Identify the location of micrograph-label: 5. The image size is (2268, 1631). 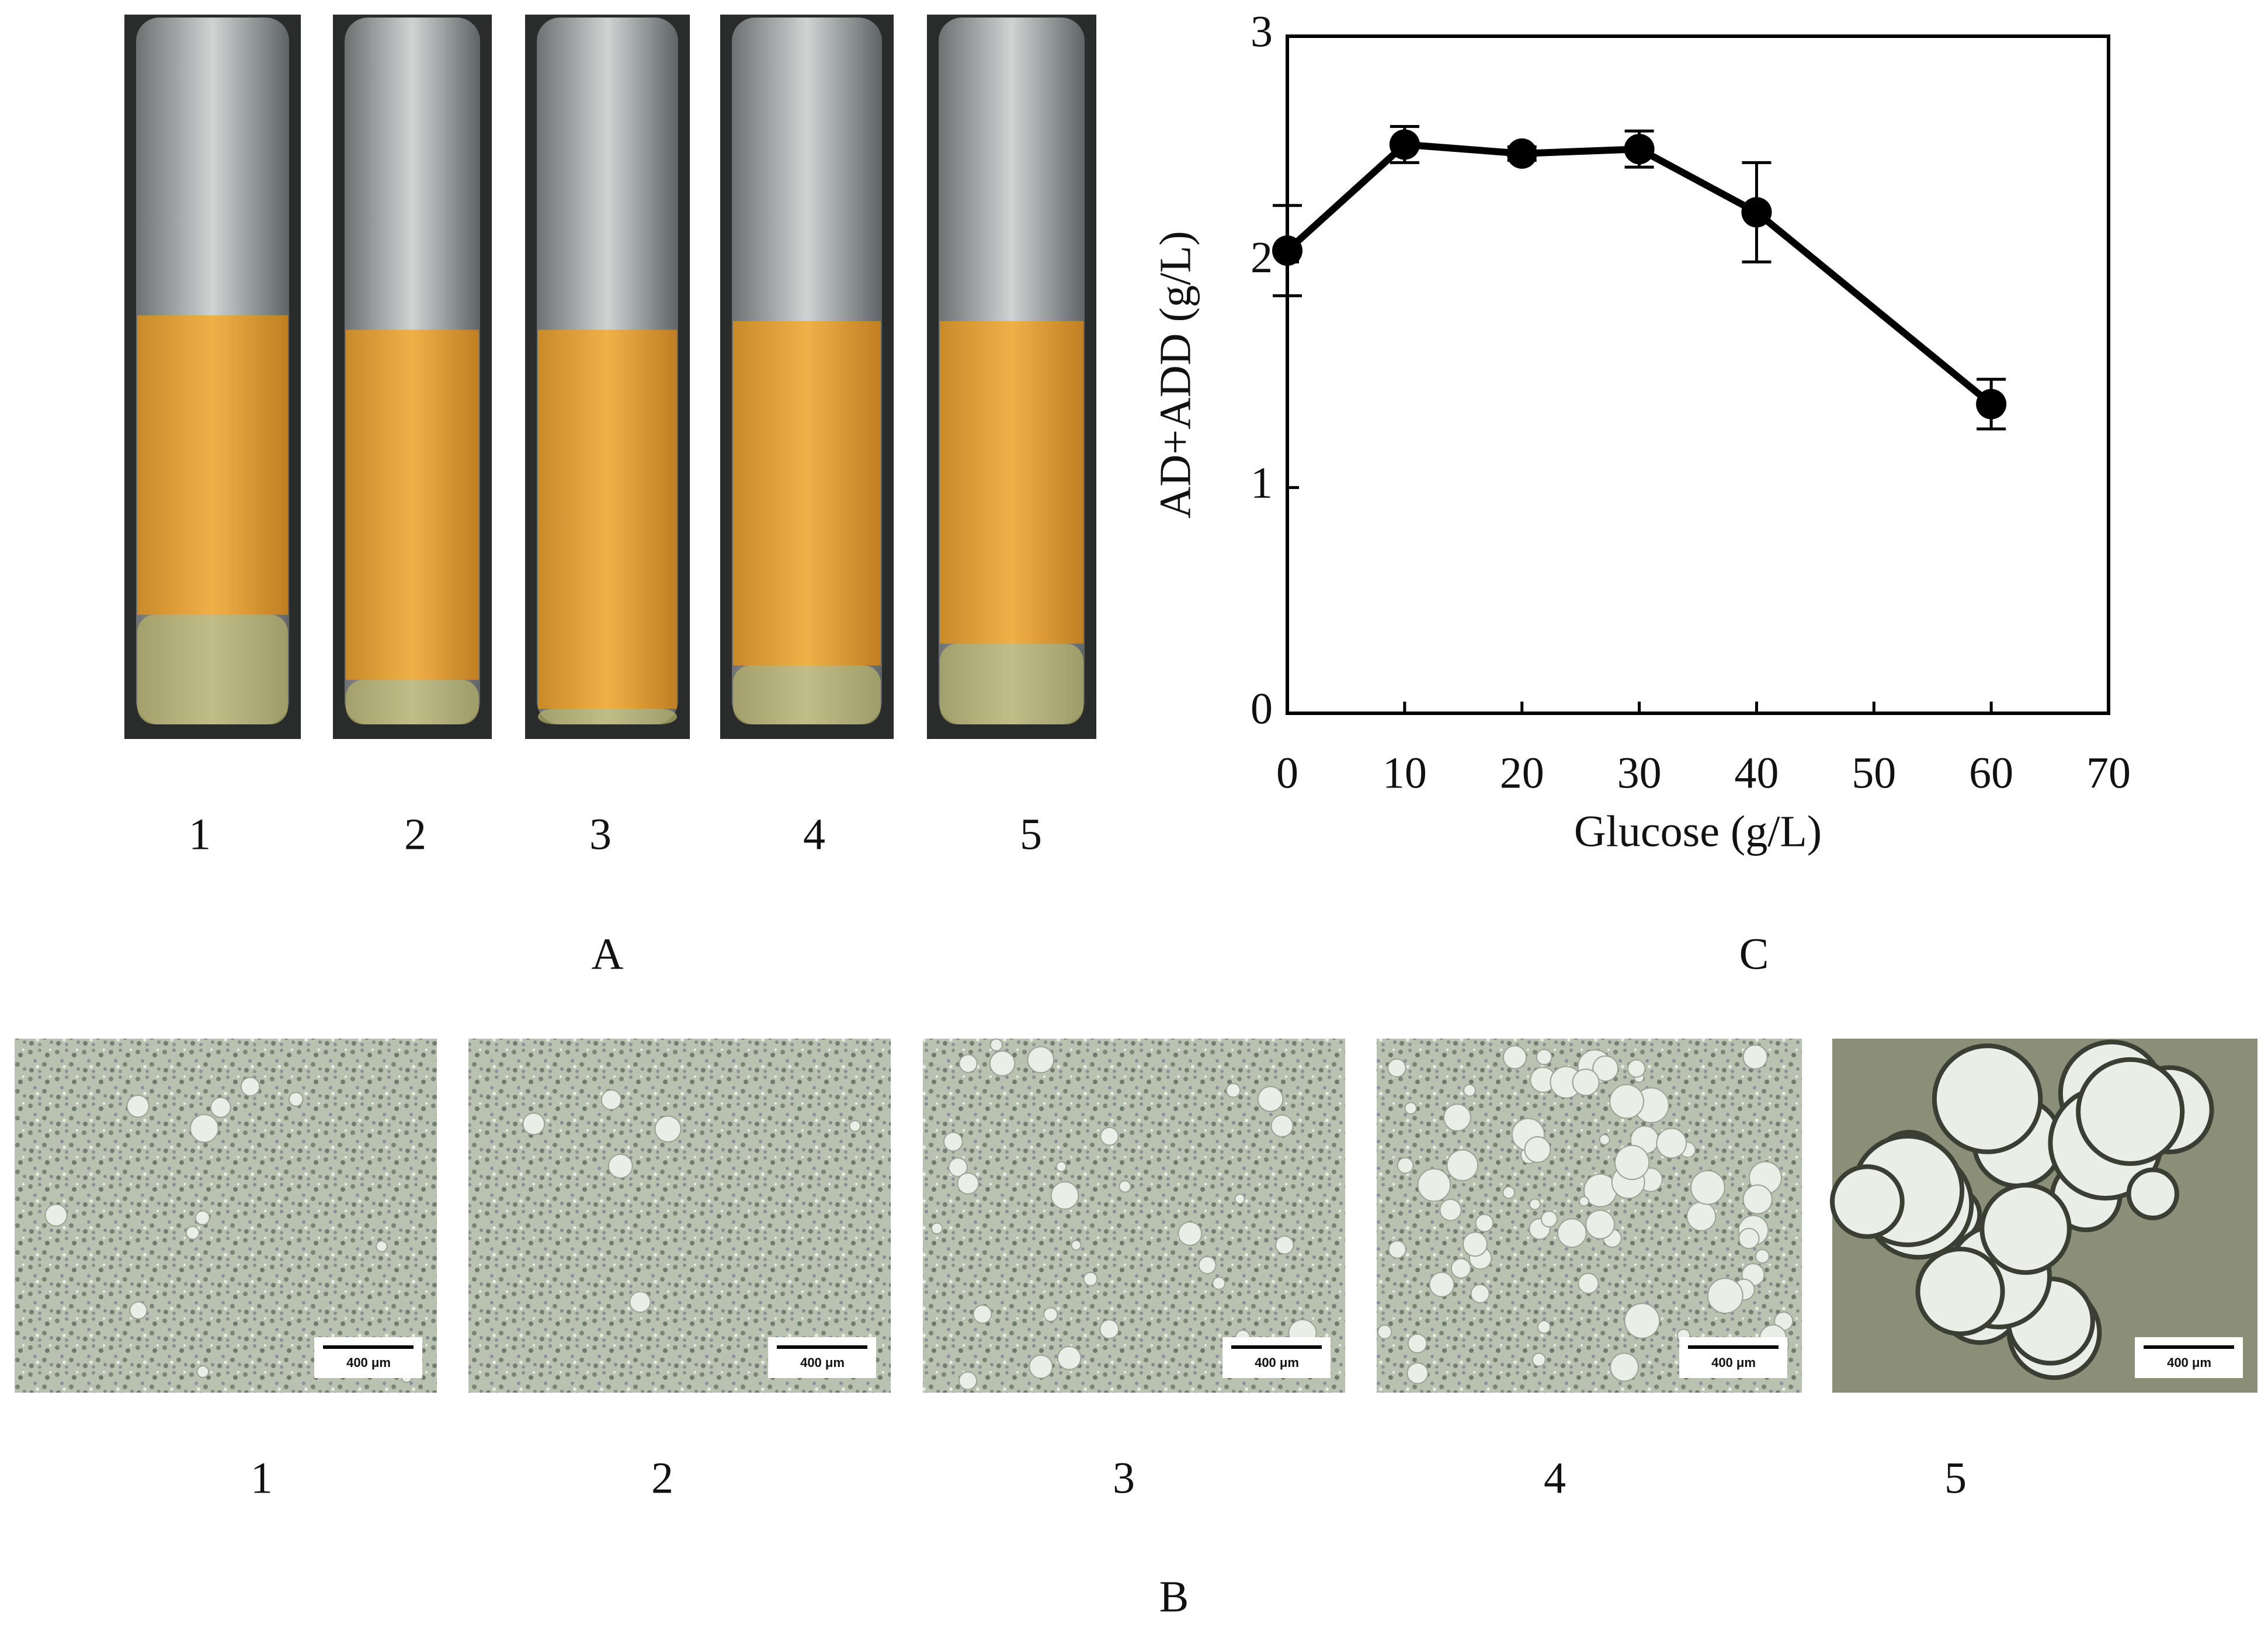
(1955, 1477).